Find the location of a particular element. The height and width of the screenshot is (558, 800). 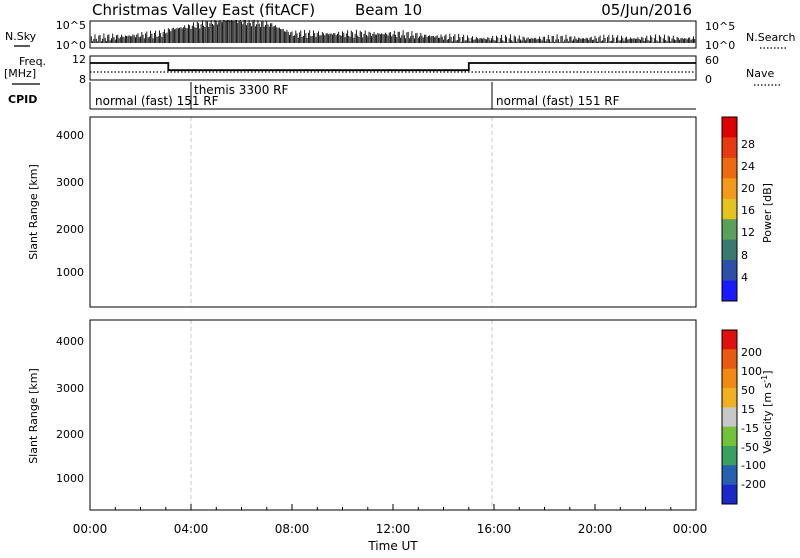

velocity-colorbar-frame is located at coordinates (729, 417).